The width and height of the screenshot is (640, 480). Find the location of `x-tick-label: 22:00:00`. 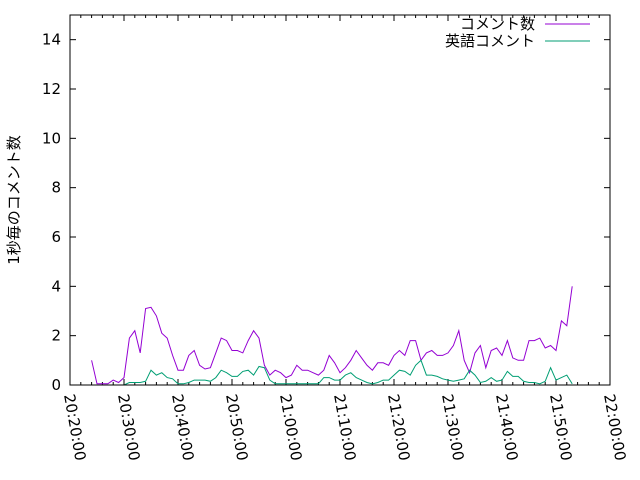

x-tick-label: 22:00:00 is located at coordinates (614, 427).